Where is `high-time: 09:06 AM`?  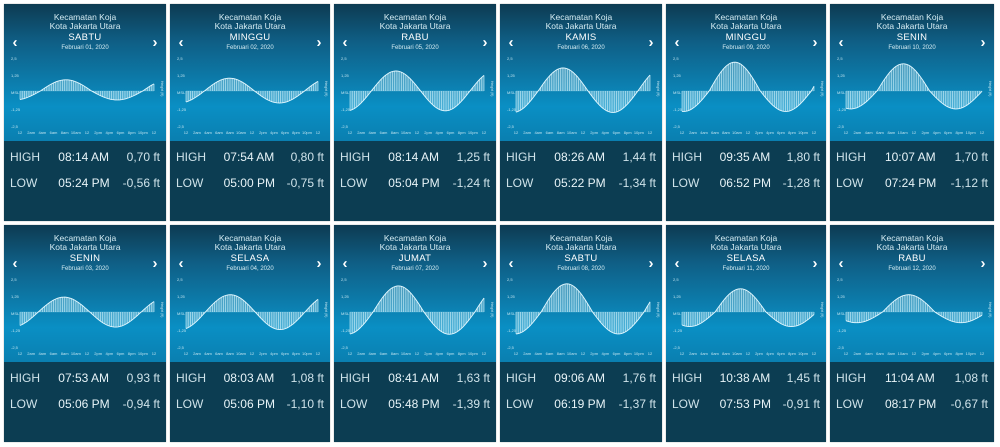
high-time: 09:06 AM is located at coordinates (579, 378).